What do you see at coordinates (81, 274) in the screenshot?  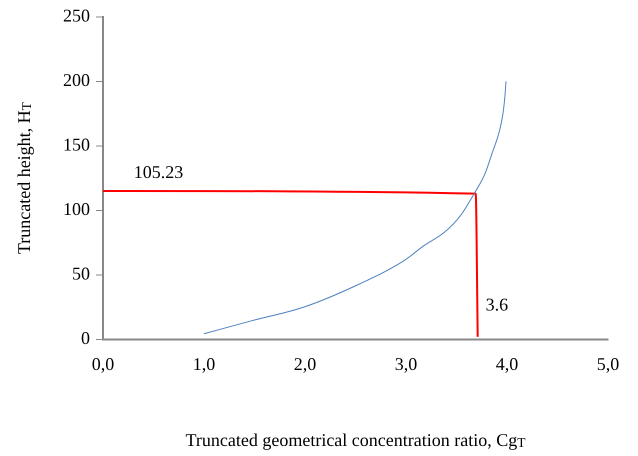 I see `y-tick-label: 50` at bounding box center [81, 274].